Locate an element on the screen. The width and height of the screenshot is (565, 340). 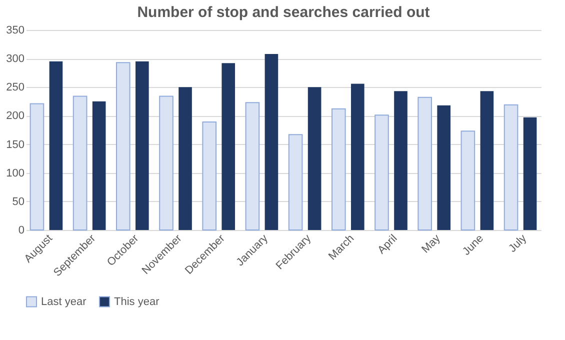
y-tick-label: 300 is located at coordinates (15, 59).